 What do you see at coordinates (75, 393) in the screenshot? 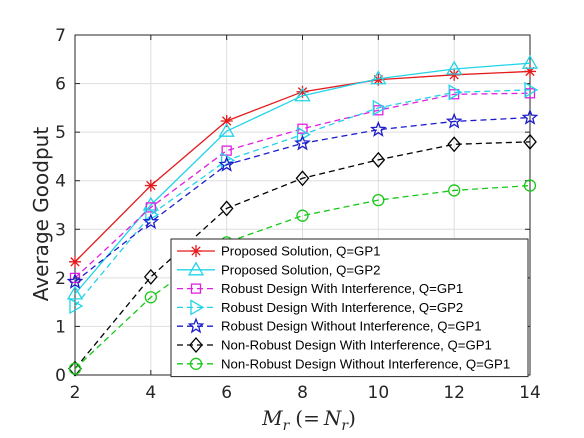
I see `x-tick-label: 2` at bounding box center [75, 393].